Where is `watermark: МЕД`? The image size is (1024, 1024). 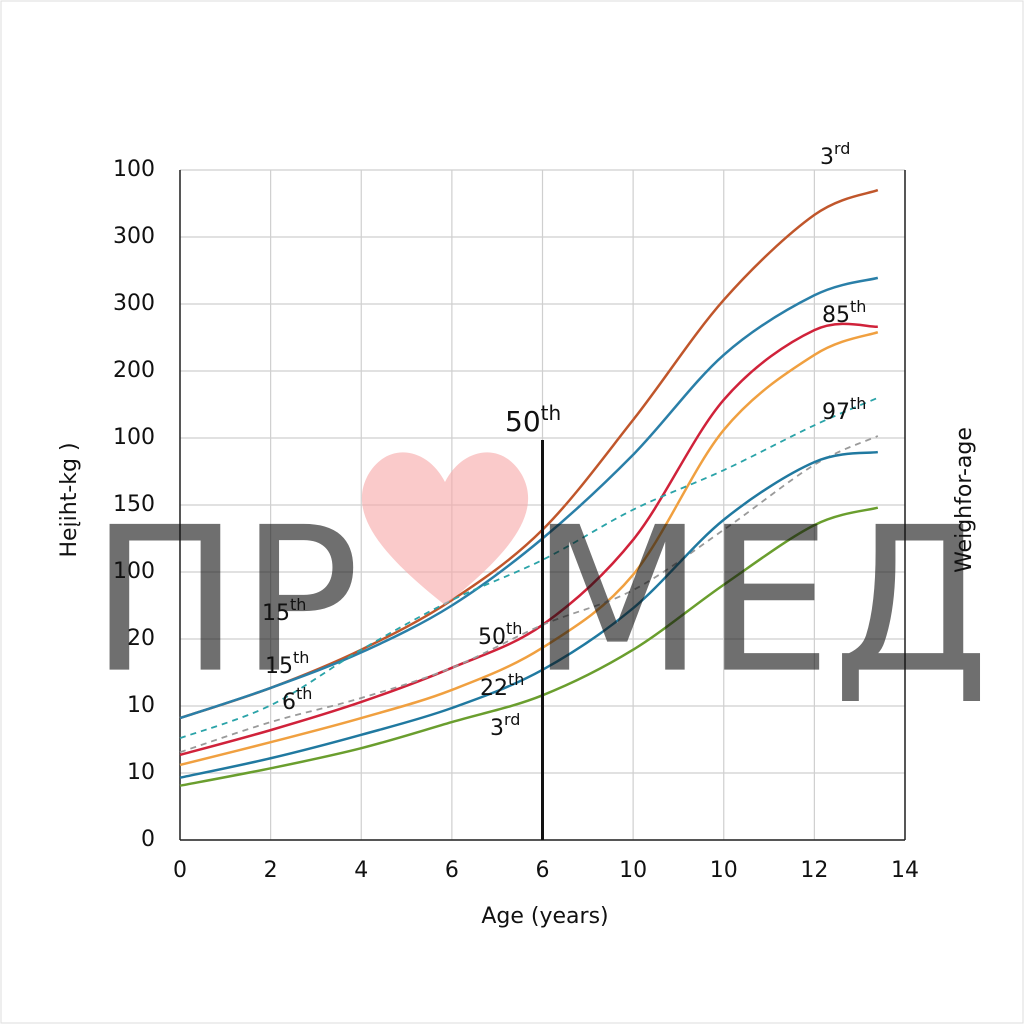
watermark: МЕД is located at coordinates (760, 601).